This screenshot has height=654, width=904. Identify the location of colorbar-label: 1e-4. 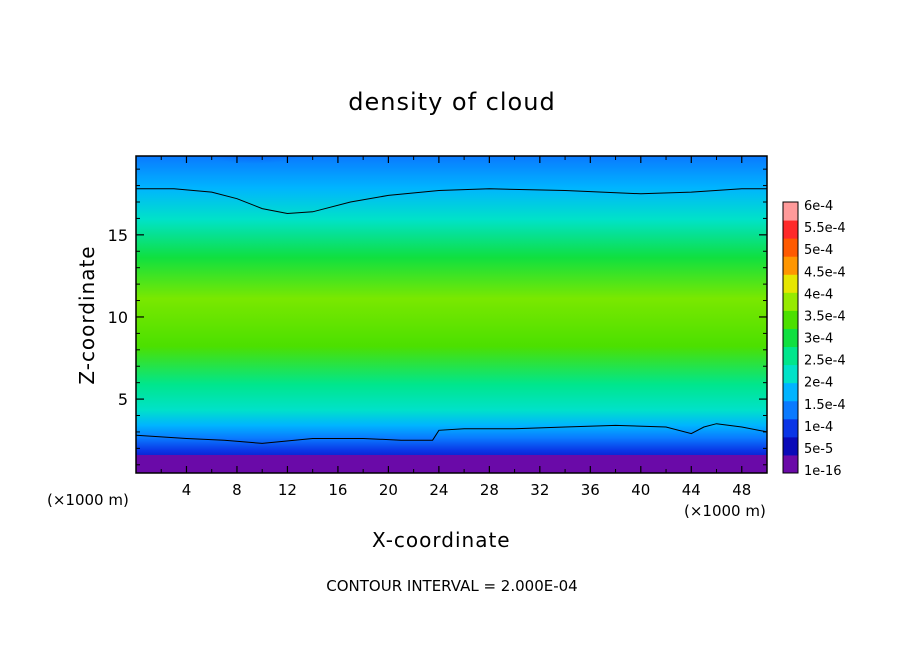
(818, 427).